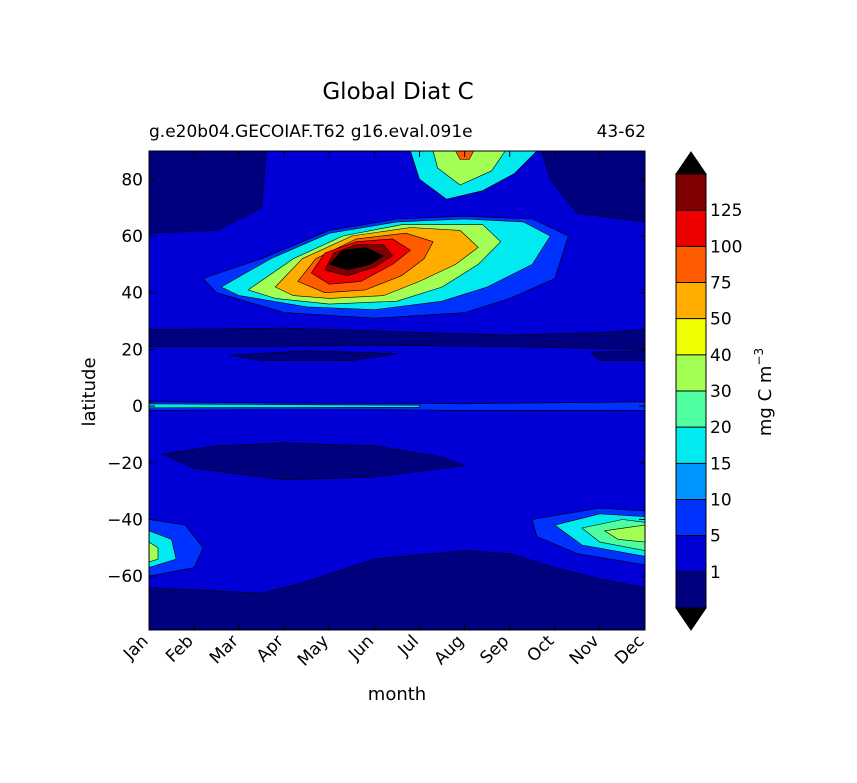 The width and height of the screenshot is (857, 783). I want to click on x-tick-label: Jun, so click(361, 648).